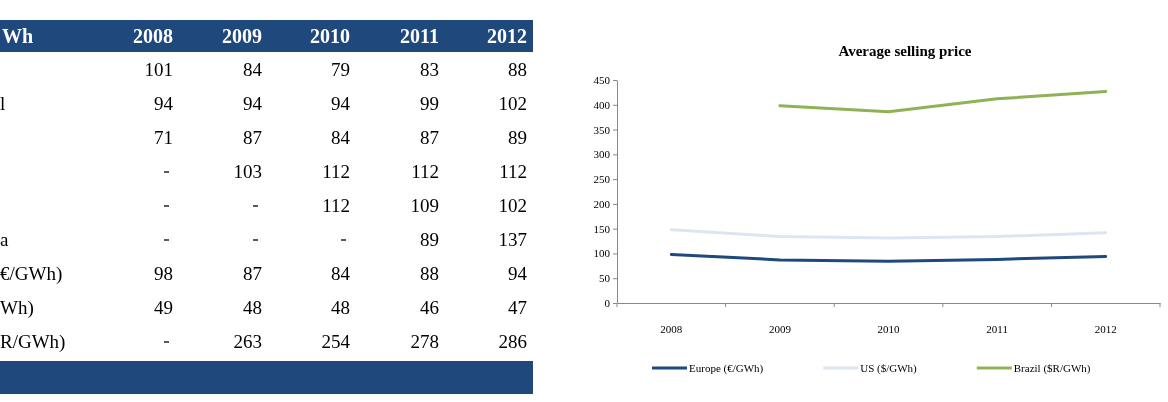 This screenshot has height=402, width=1168. What do you see at coordinates (607, 303) in the screenshot?
I see `y-tick-label: 0` at bounding box center [607, 303].